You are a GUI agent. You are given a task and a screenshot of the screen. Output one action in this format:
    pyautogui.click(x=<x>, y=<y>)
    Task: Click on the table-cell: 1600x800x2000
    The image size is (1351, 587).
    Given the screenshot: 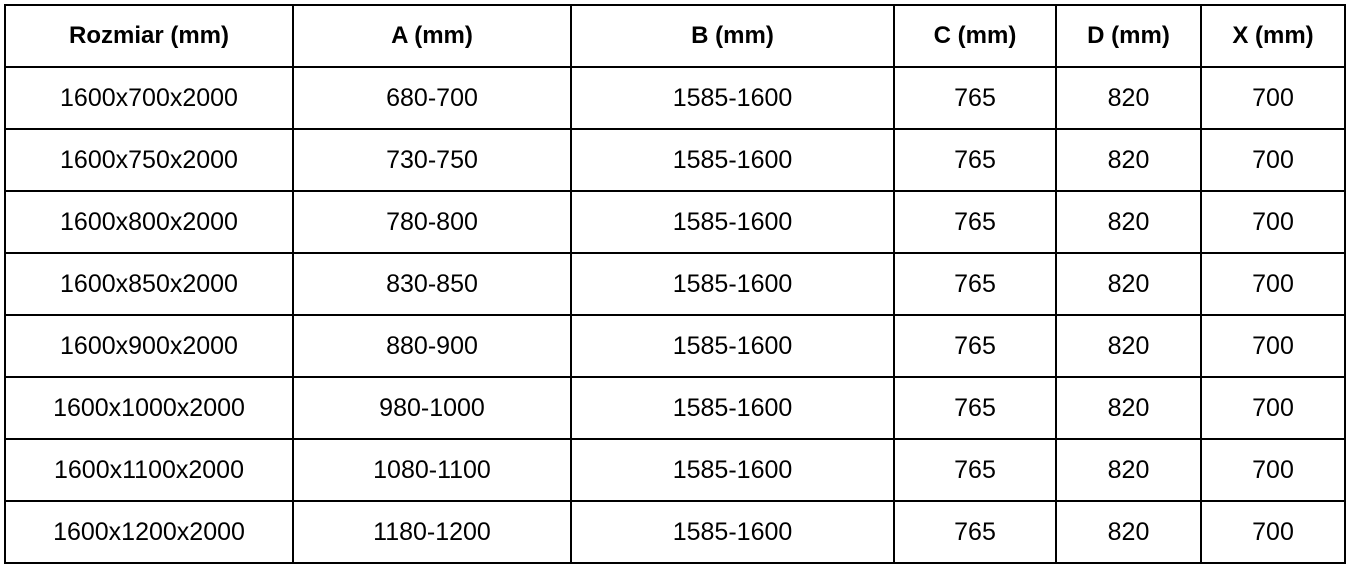 What is the action you would take?
    pyautogui.click(x=149, y=222)
    